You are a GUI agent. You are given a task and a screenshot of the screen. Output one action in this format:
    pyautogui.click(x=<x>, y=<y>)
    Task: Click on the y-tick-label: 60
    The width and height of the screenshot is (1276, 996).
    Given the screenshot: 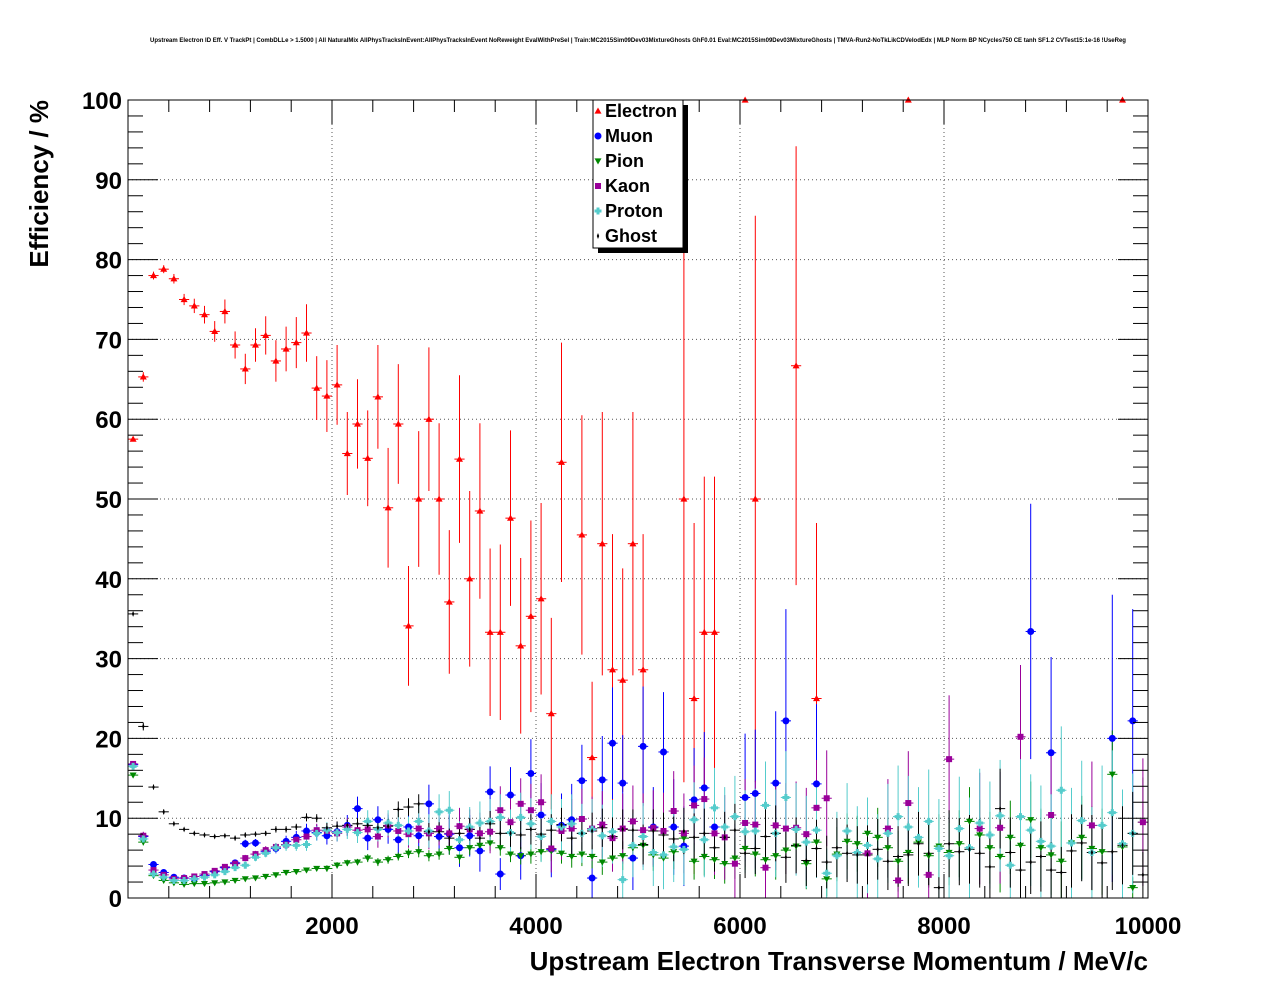 What is the action you would take?
    pyautogui.click(x=108, y=420)
    